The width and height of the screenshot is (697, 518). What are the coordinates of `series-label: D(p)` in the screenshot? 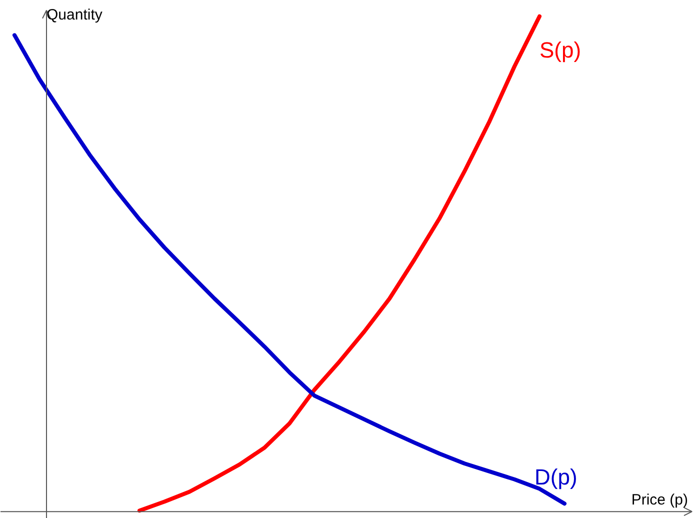 It's located at (556, 477).